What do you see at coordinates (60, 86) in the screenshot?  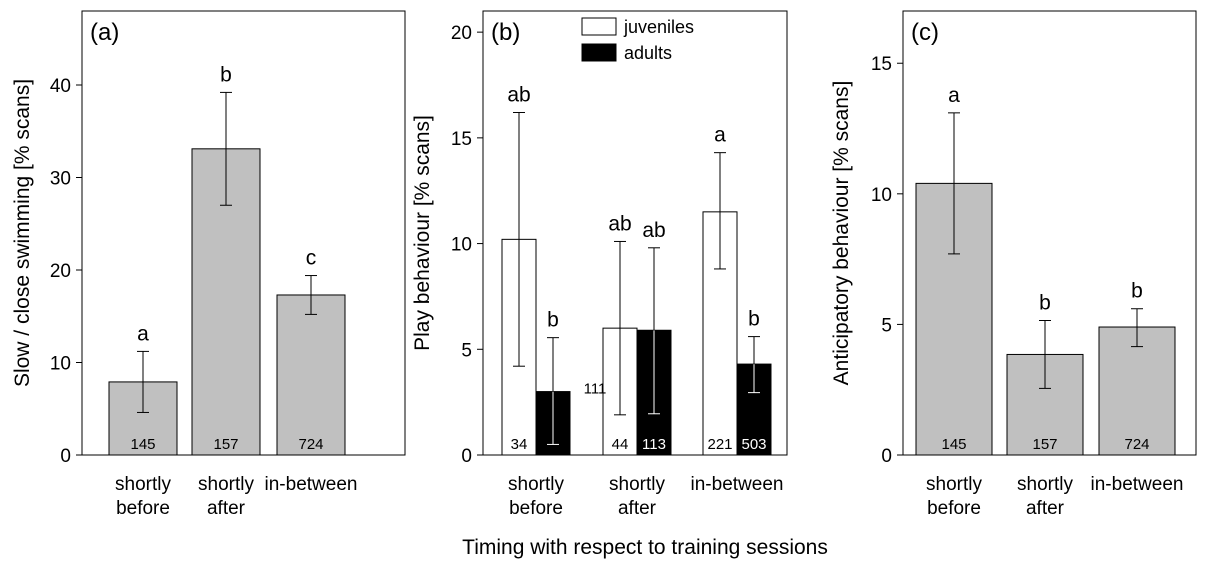 I see `y-tick-label: 40` at bounding box center [60, 86].